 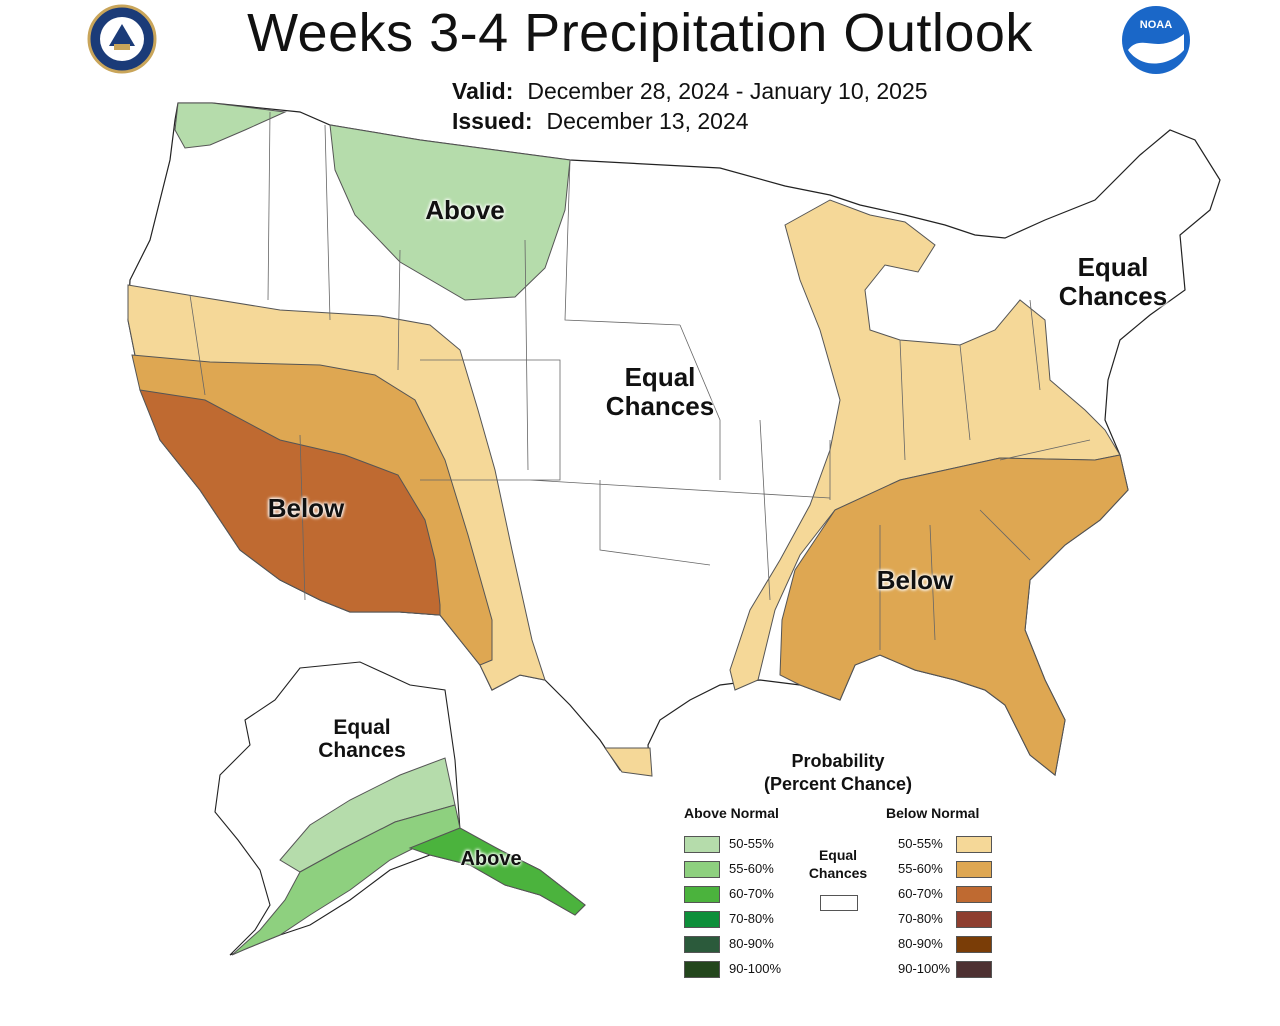 I want to click on alaska-ec-line1: Equal, so click(x=362, y=727).